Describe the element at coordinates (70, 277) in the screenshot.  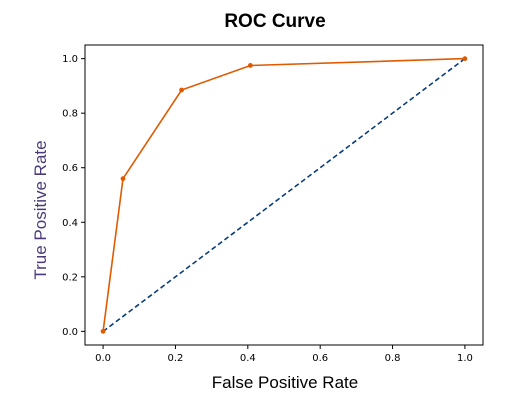
I see `y-tick-label: 0.2` at that location.